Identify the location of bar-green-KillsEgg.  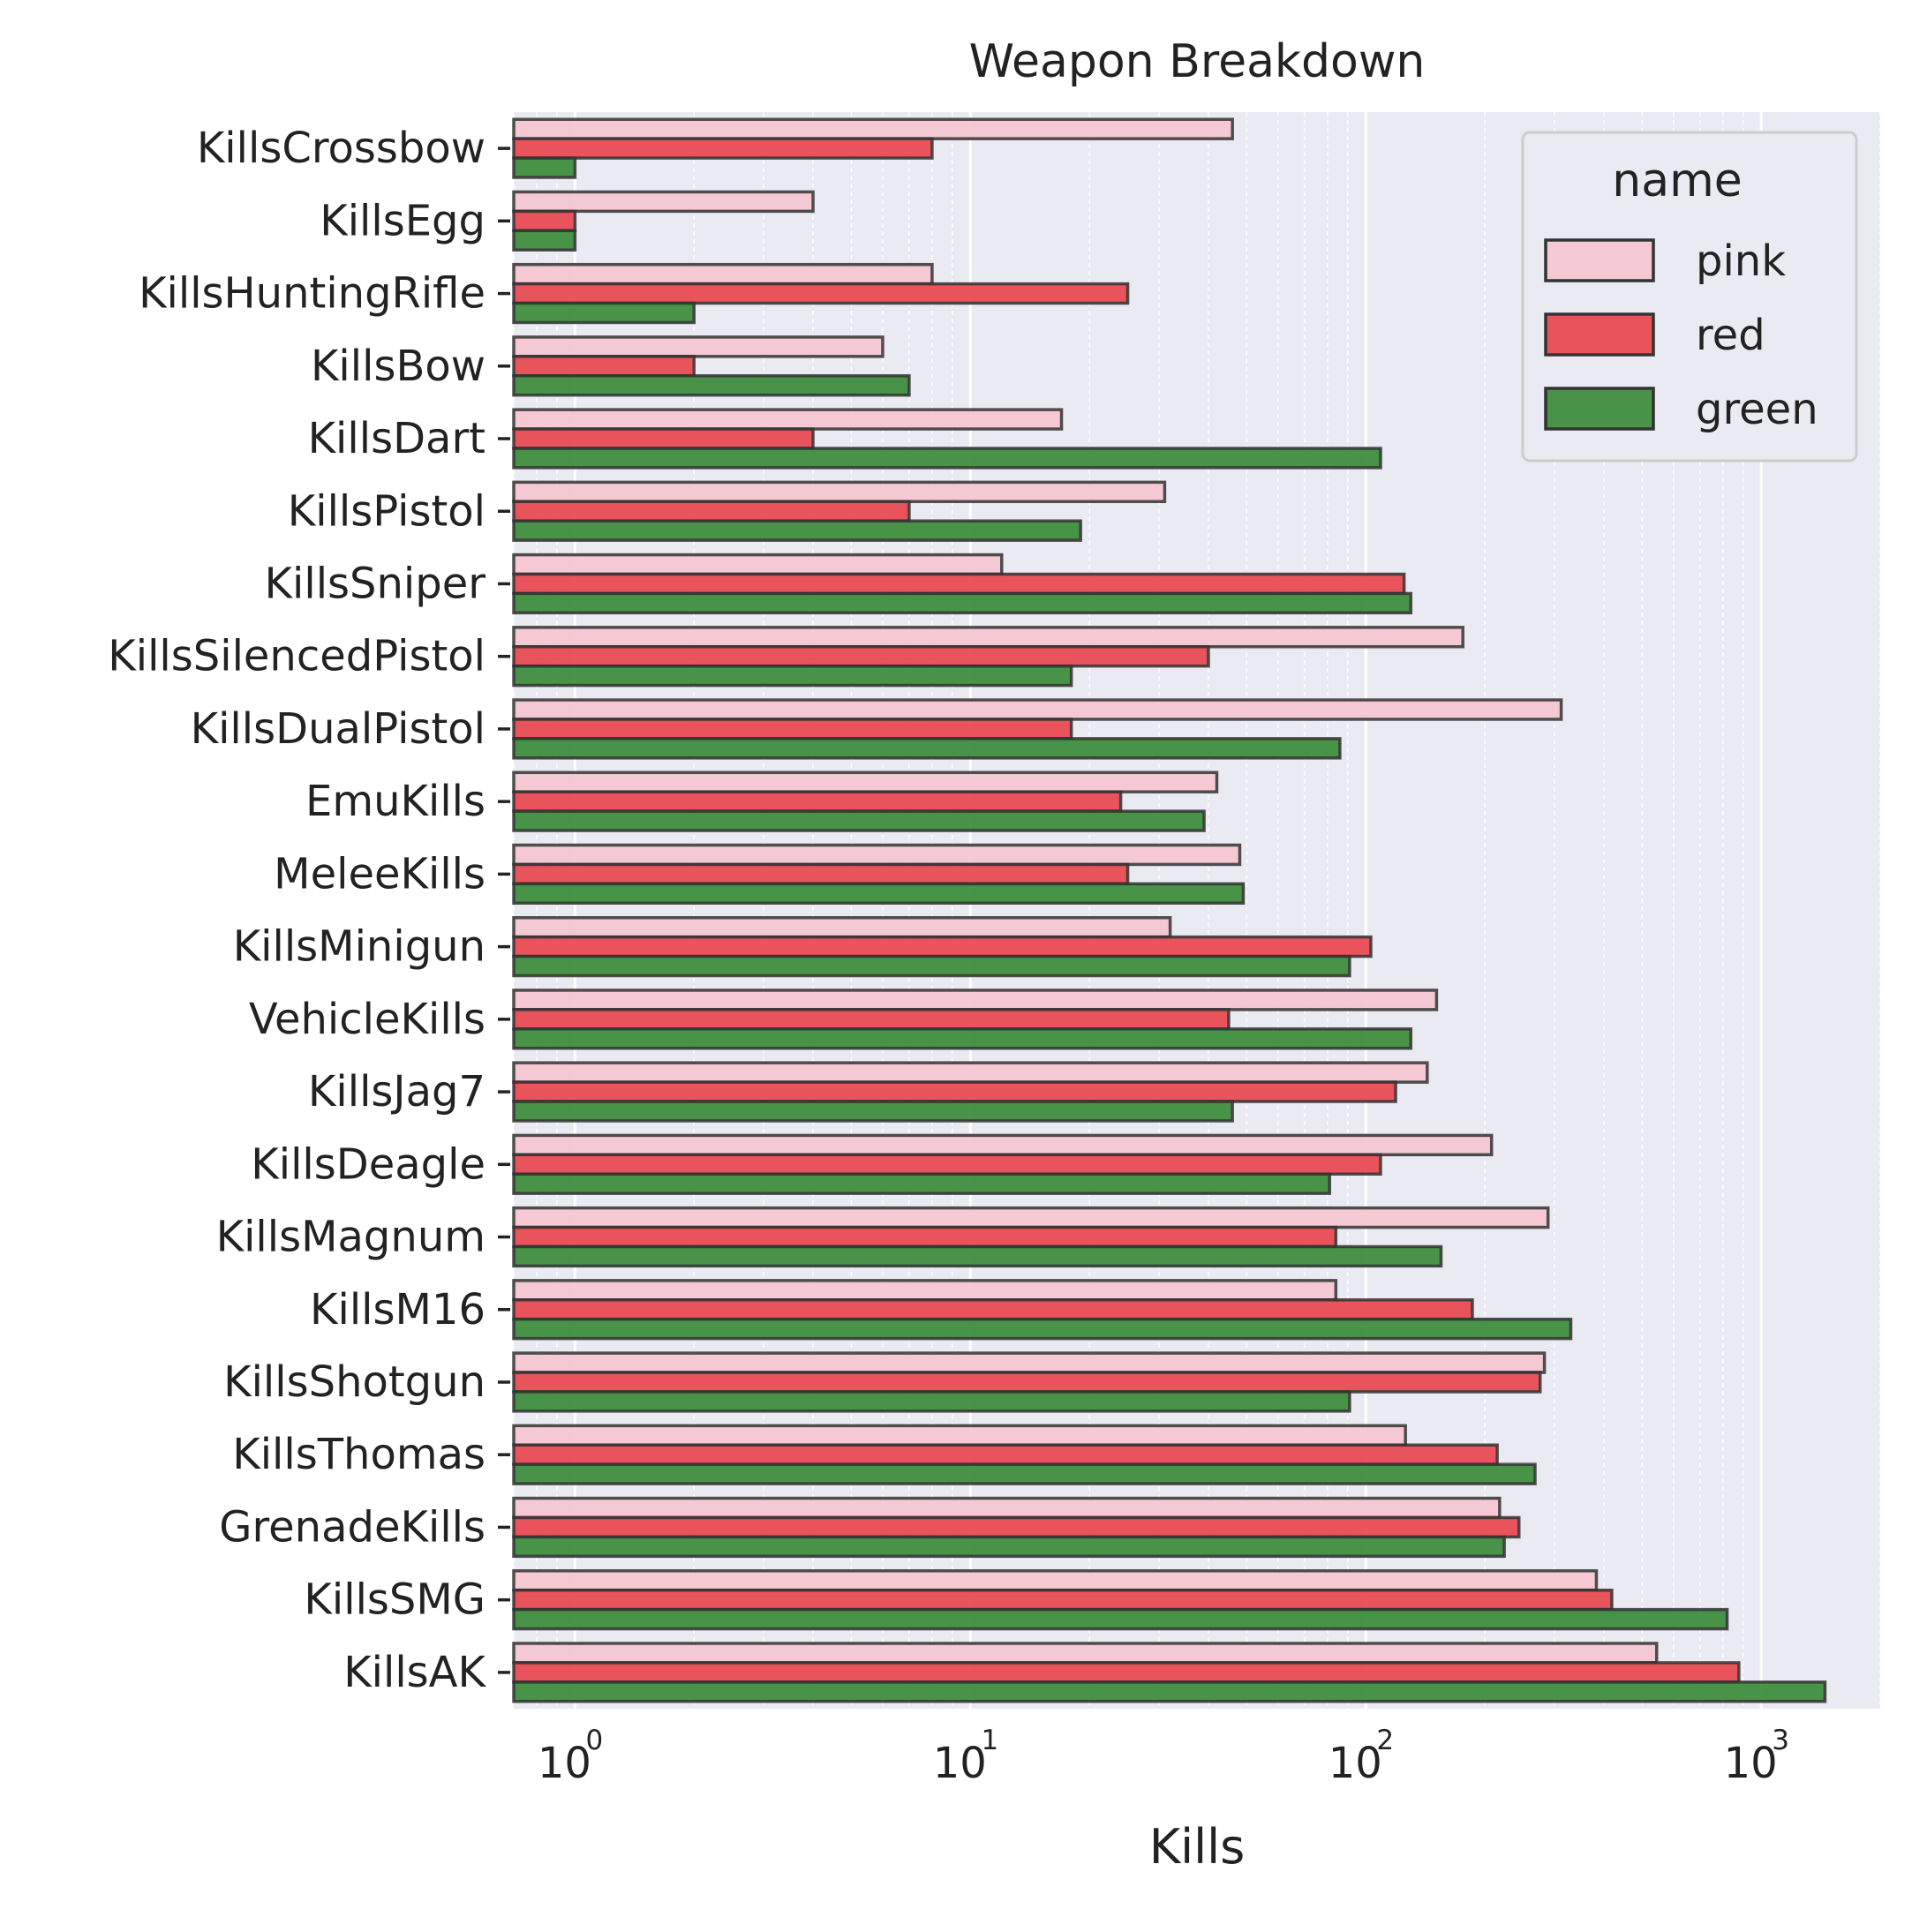
(544, 240).